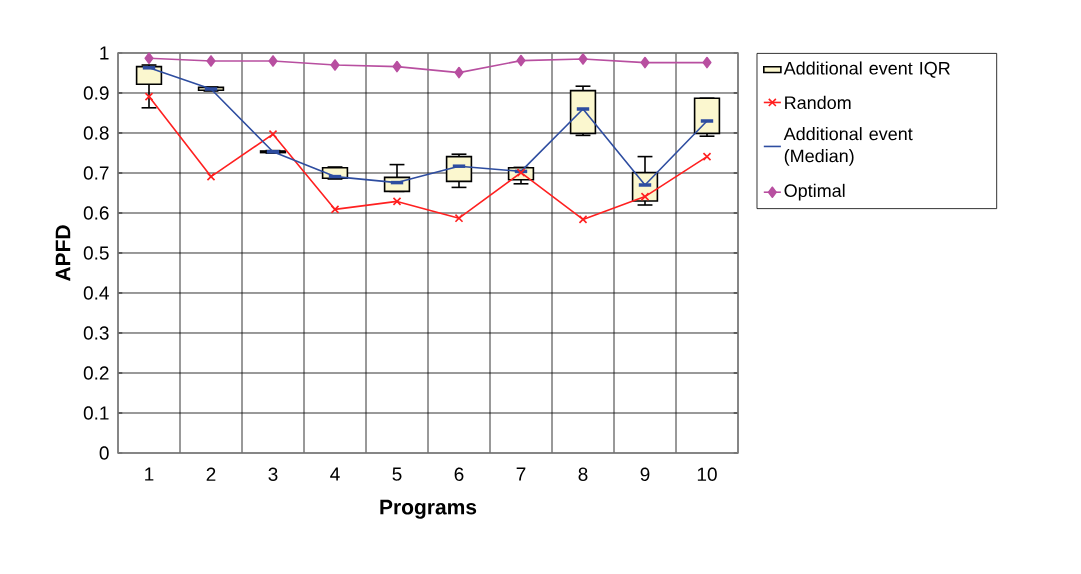 The width and height of the screenshot is (1081, 574). I want to click on y-tick-label: 0.8, so click(96, 133).